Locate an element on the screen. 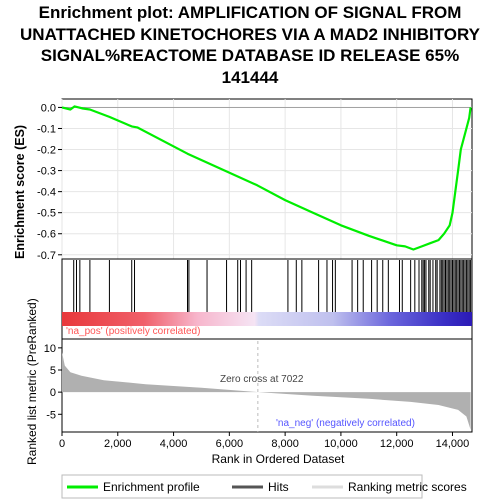 This screenshot has height=500, width=500. x-ticks: 0 2,000 4,000 6,000 8,000 10,000 12,000 14,000 is located at coordinates (264, 441).